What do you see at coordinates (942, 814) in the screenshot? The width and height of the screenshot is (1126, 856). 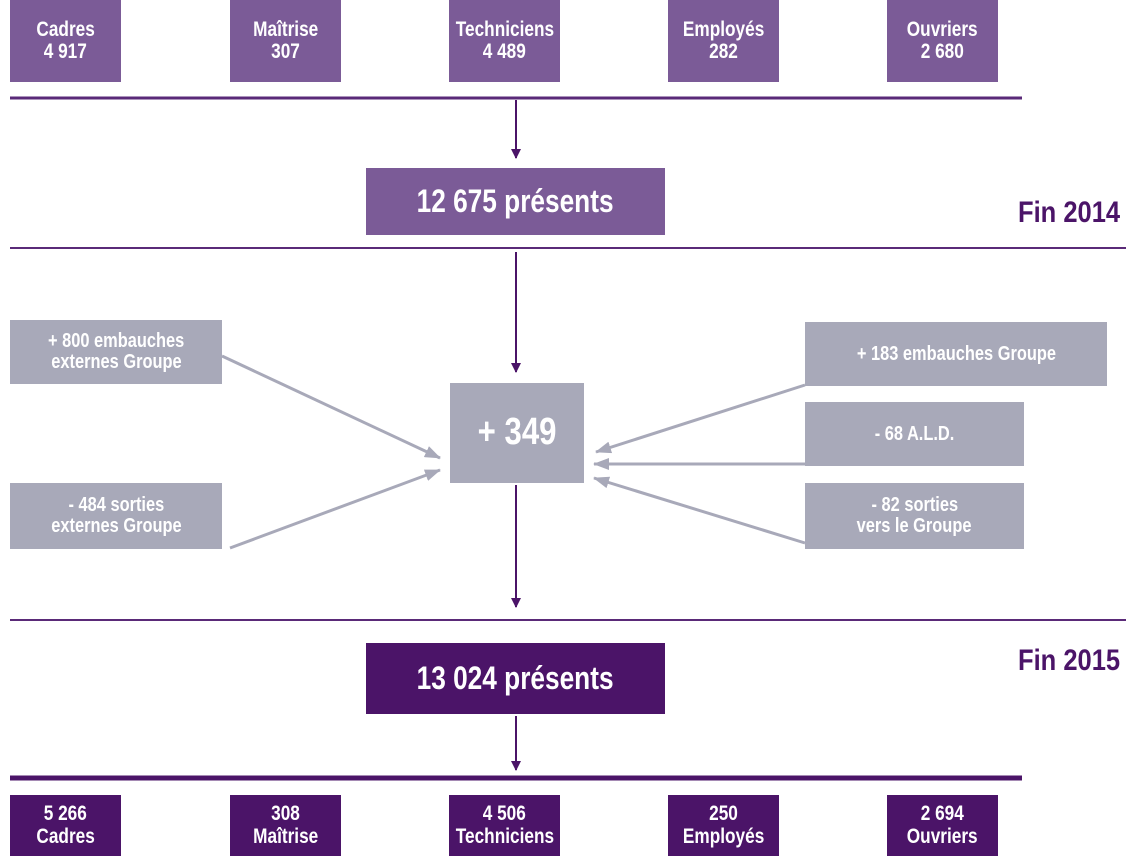 I see `box-text: 2 694` at bounding box center [942, 814].